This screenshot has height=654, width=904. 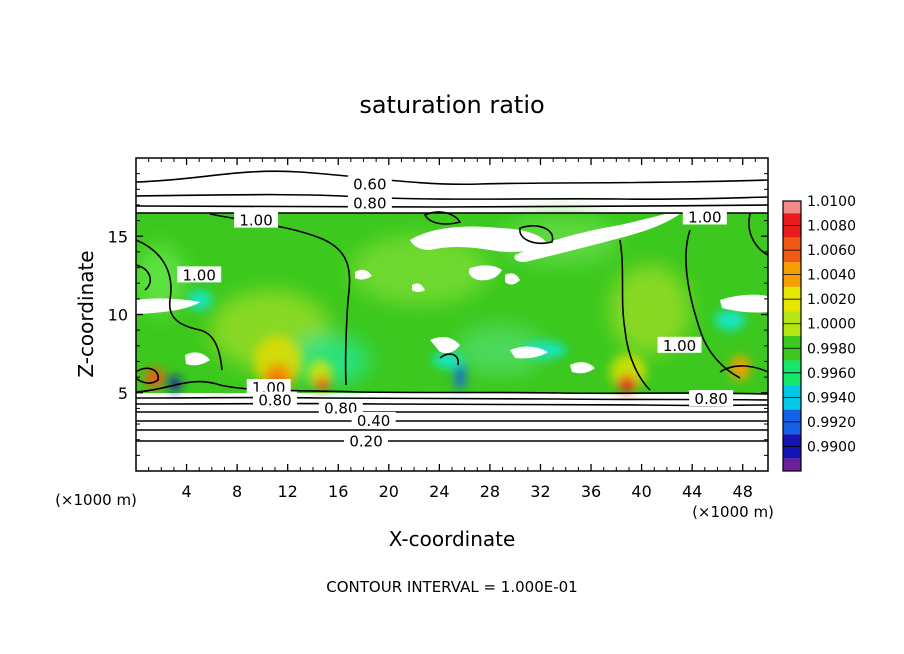 I want to click on x-tick-label: 12, so click(x=288, y=491).